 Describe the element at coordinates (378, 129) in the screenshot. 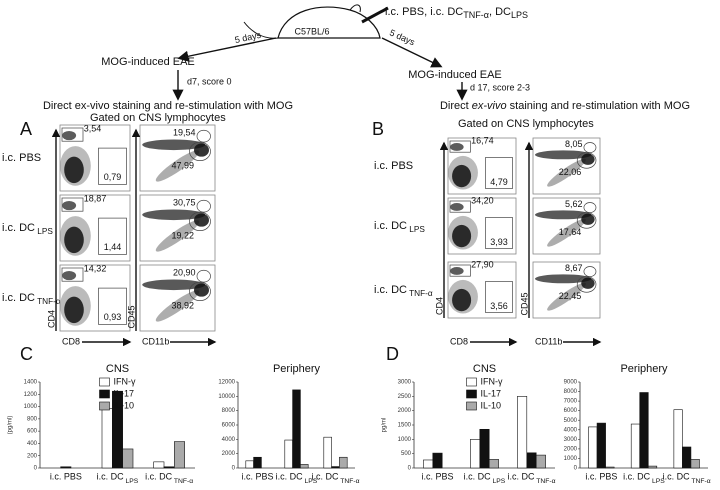

I see `panel-letter: B` at that location.